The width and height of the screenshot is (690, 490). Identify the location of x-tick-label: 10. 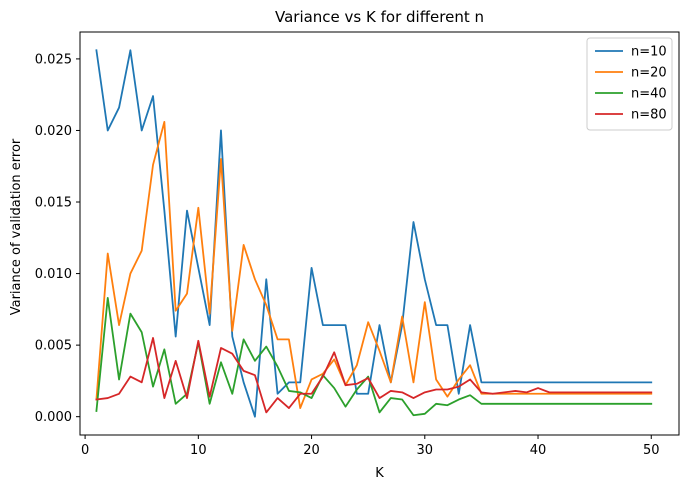
(198, 450).